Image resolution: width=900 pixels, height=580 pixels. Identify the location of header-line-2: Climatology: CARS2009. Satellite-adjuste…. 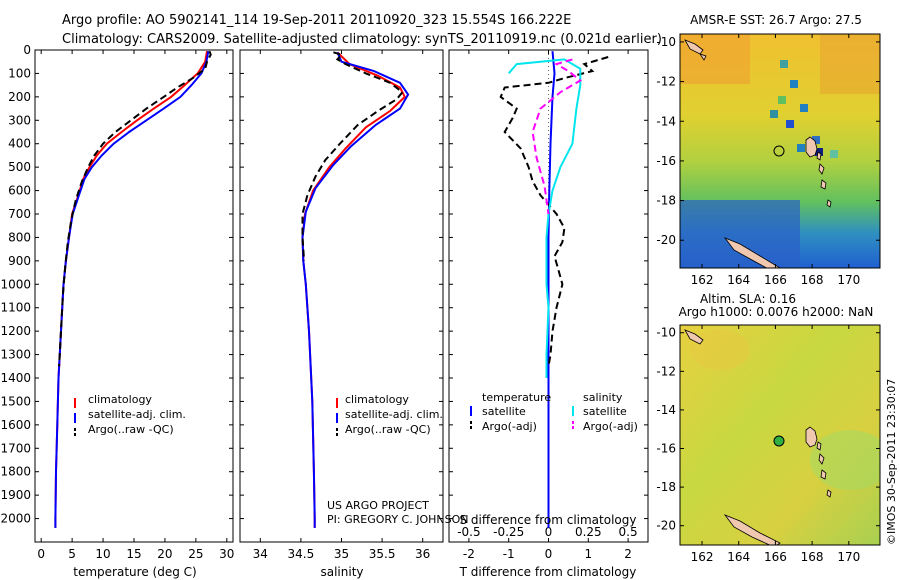
(362, 39).